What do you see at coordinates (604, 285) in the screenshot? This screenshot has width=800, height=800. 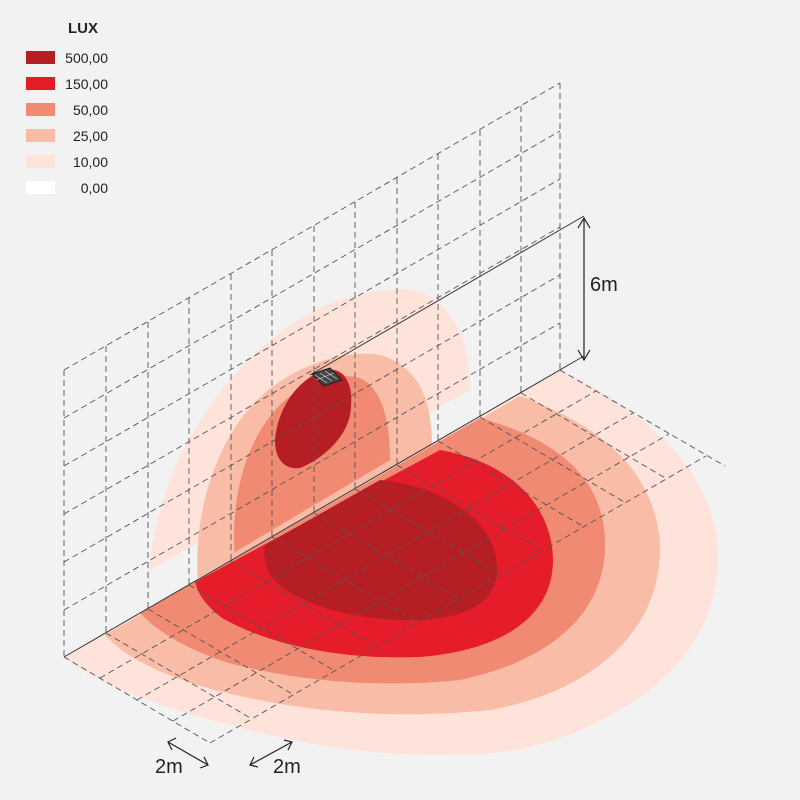 I see `height-label: 6m` at bounding box center [604, 285].